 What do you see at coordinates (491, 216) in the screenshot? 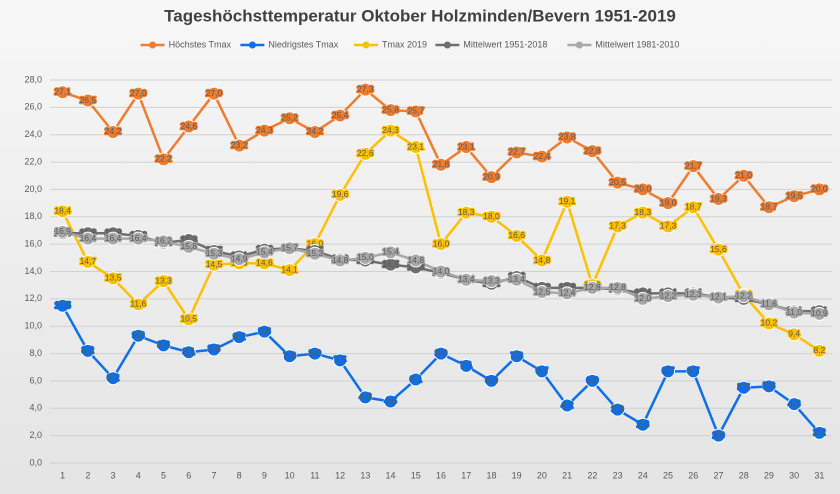
I see `data-label: 18,0` at bounding box center [491, 216].